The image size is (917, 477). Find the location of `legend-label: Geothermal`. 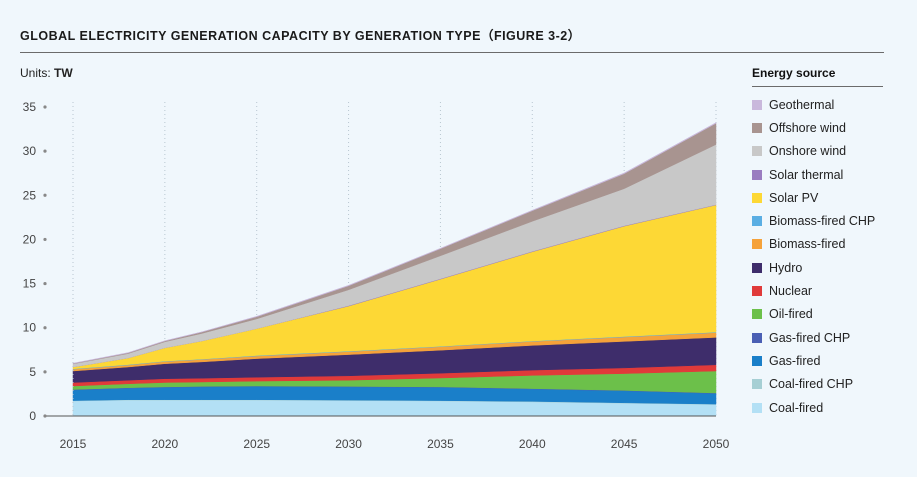

legend-label: Geothermal is located at coordinates (802, 104).